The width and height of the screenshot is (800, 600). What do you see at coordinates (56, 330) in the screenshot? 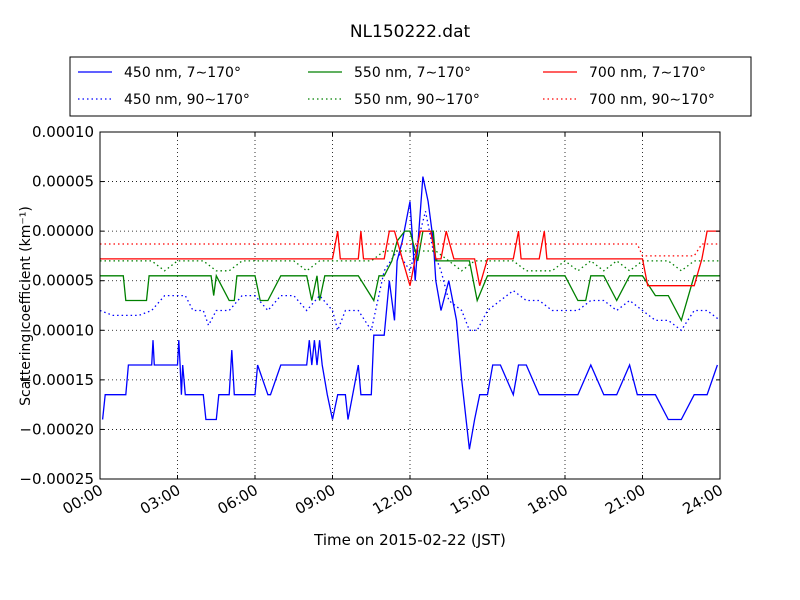
I see `y-tick-label: −0.00010` at bounding box center [56, 330].